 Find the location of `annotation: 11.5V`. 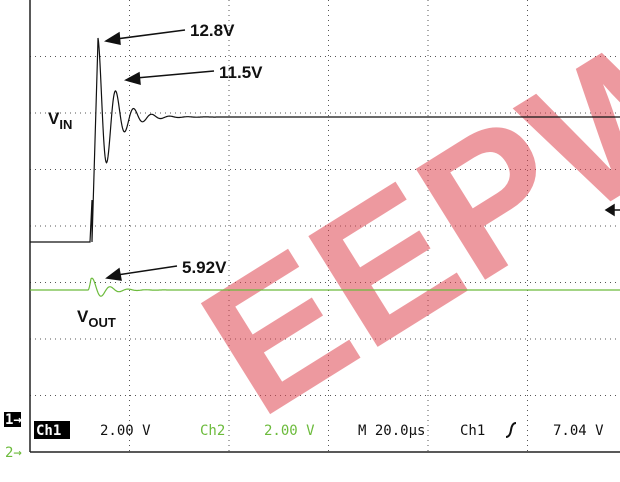

annotation: 11.5V is located at coordinates (241, 72).